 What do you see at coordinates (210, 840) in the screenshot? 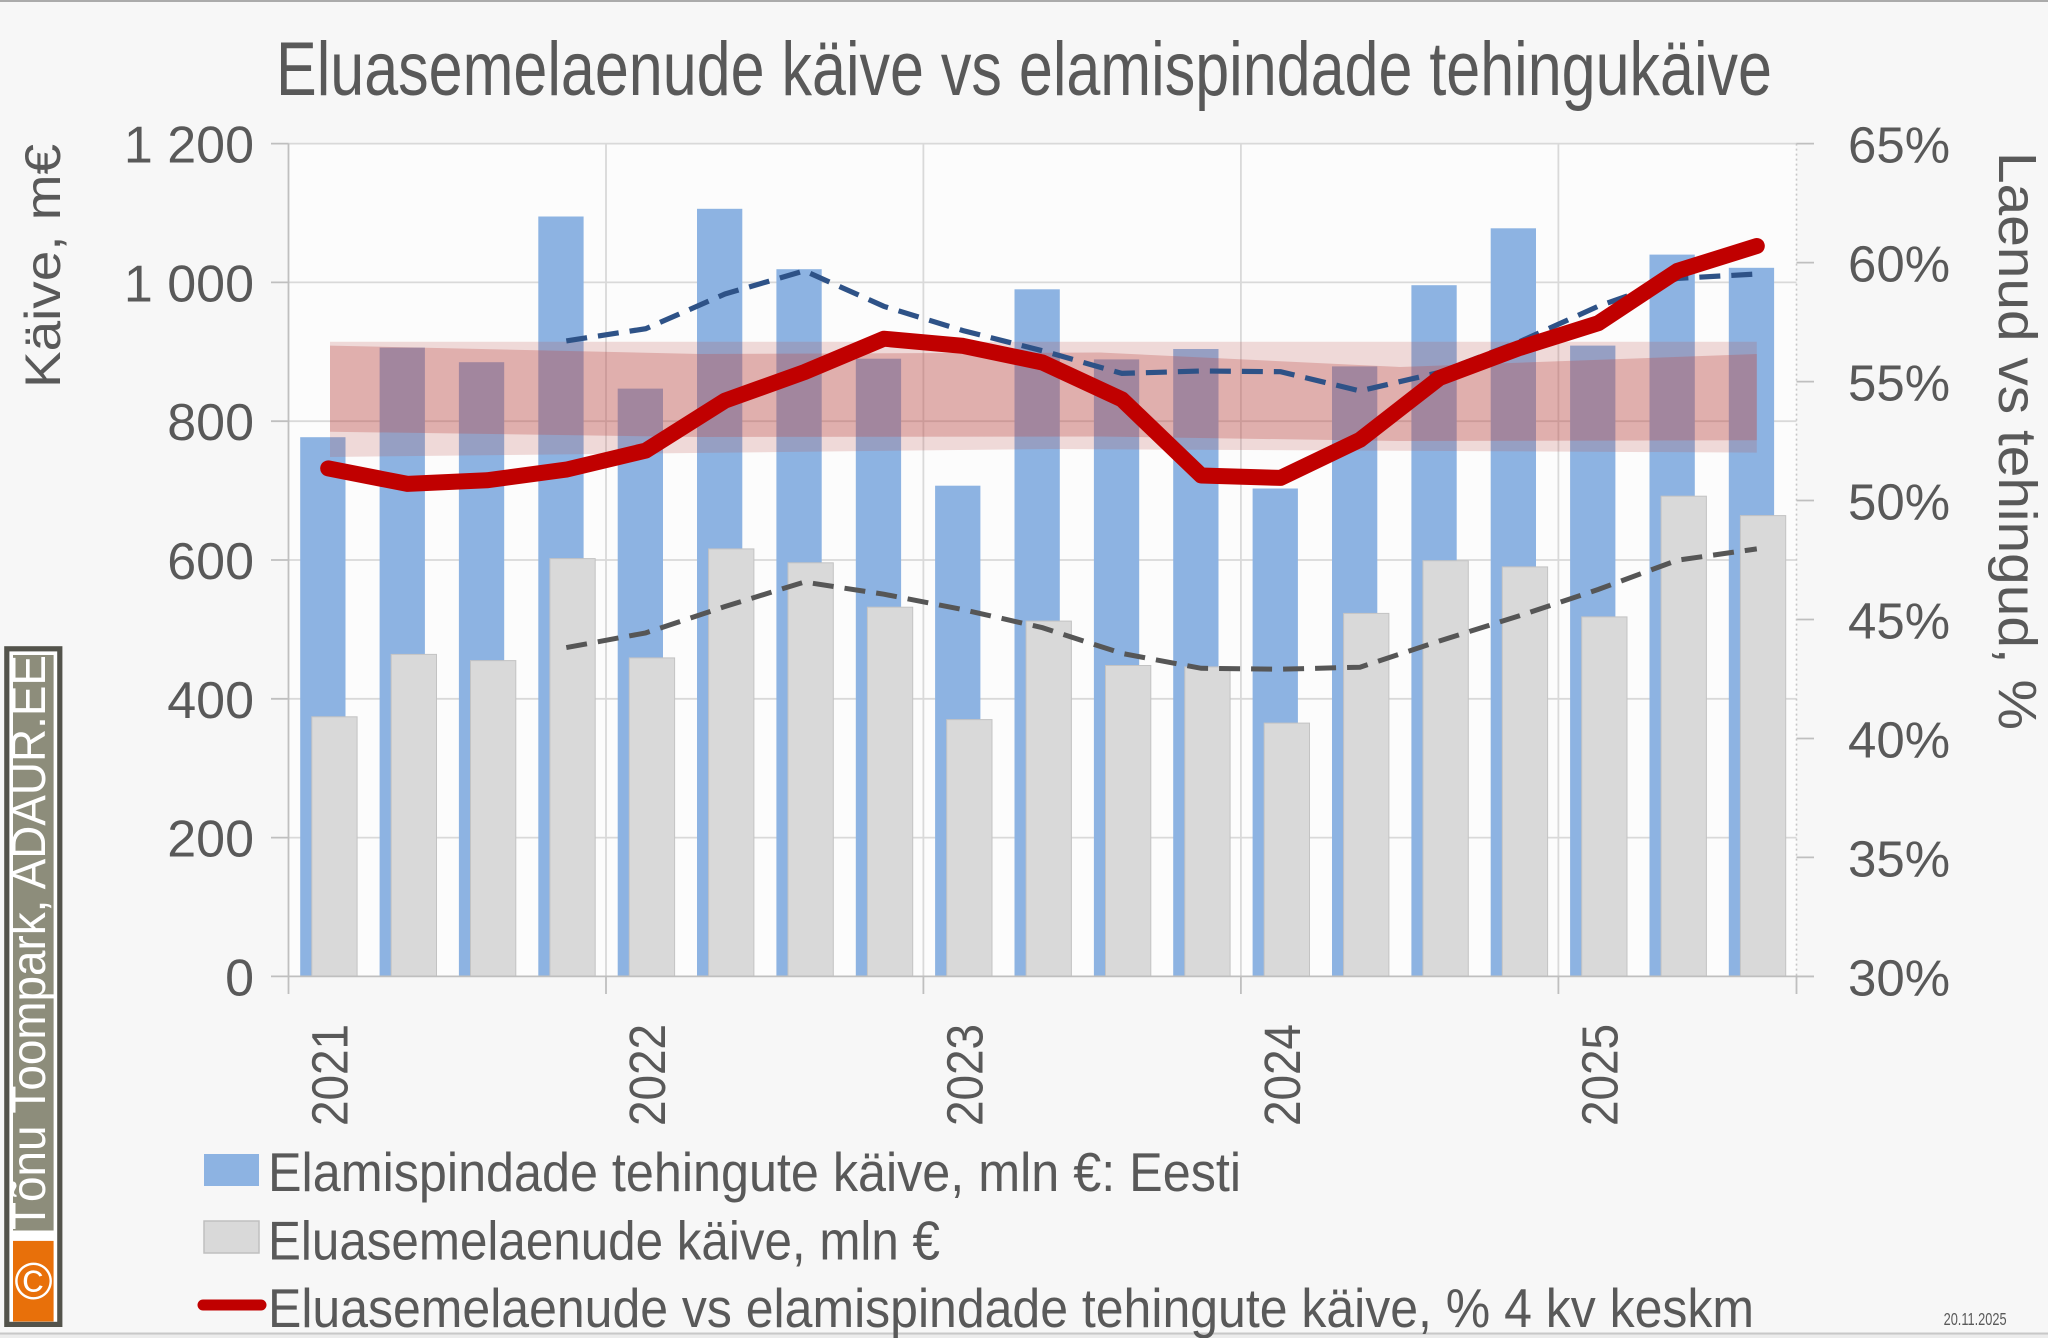
I see `svg-text: 200` at bounding box center [210, 840].